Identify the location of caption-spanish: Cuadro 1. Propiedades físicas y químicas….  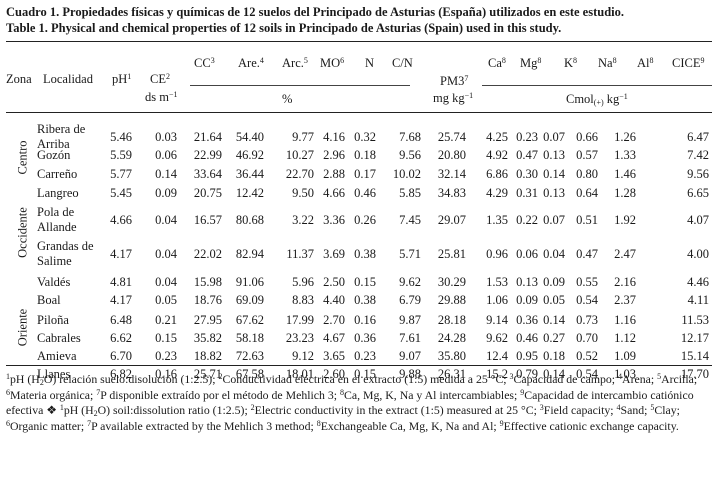
(315, 12).